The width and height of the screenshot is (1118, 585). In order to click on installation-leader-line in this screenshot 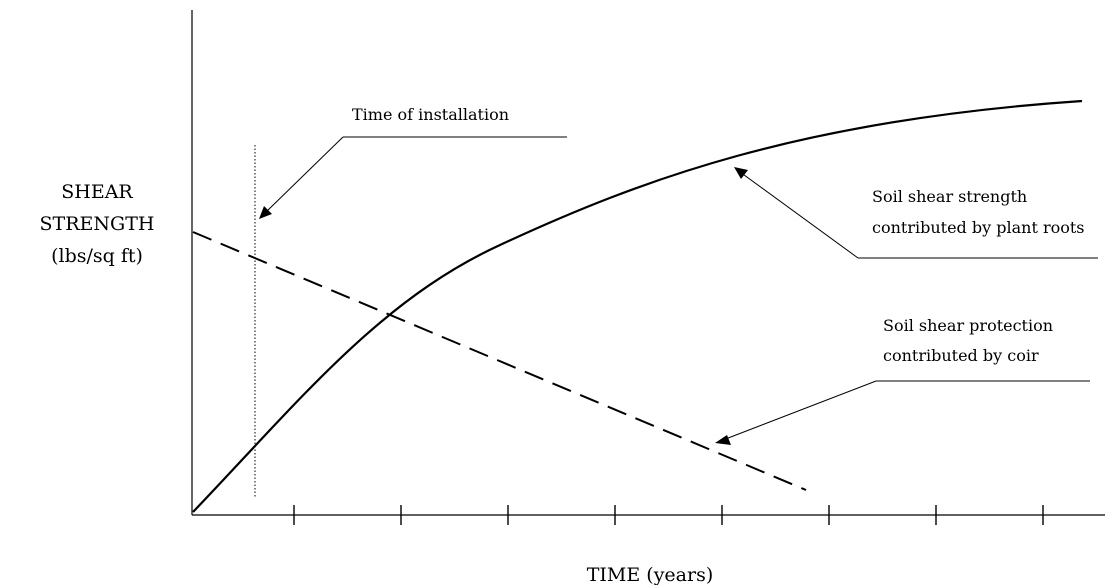, I will do `click(304, 174)`.